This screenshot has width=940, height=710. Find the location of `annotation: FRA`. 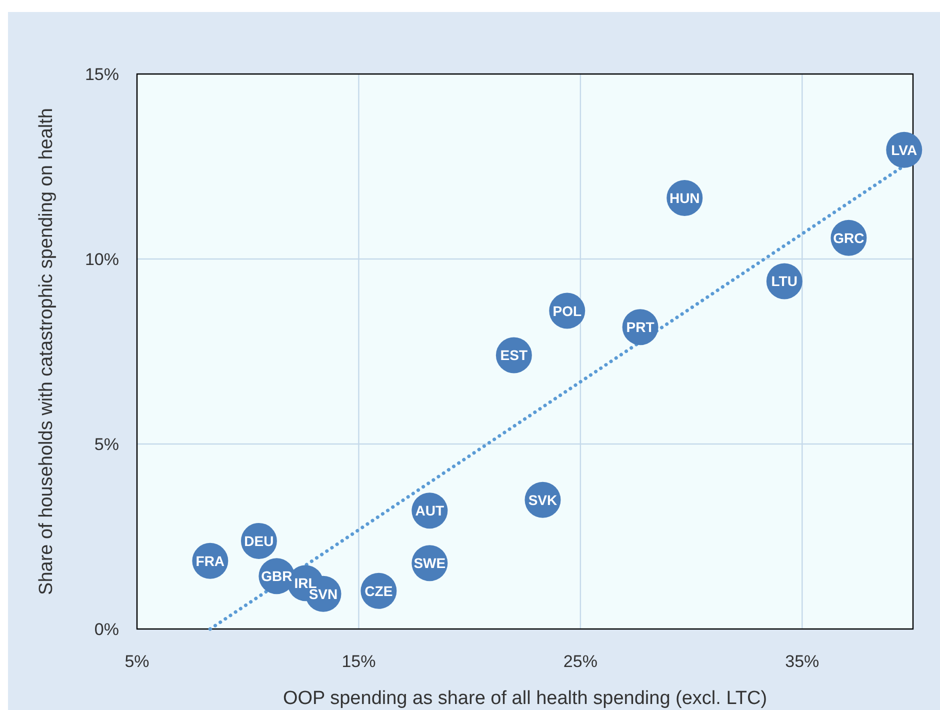

annotation: FRA is located at coordinates (210, 560).